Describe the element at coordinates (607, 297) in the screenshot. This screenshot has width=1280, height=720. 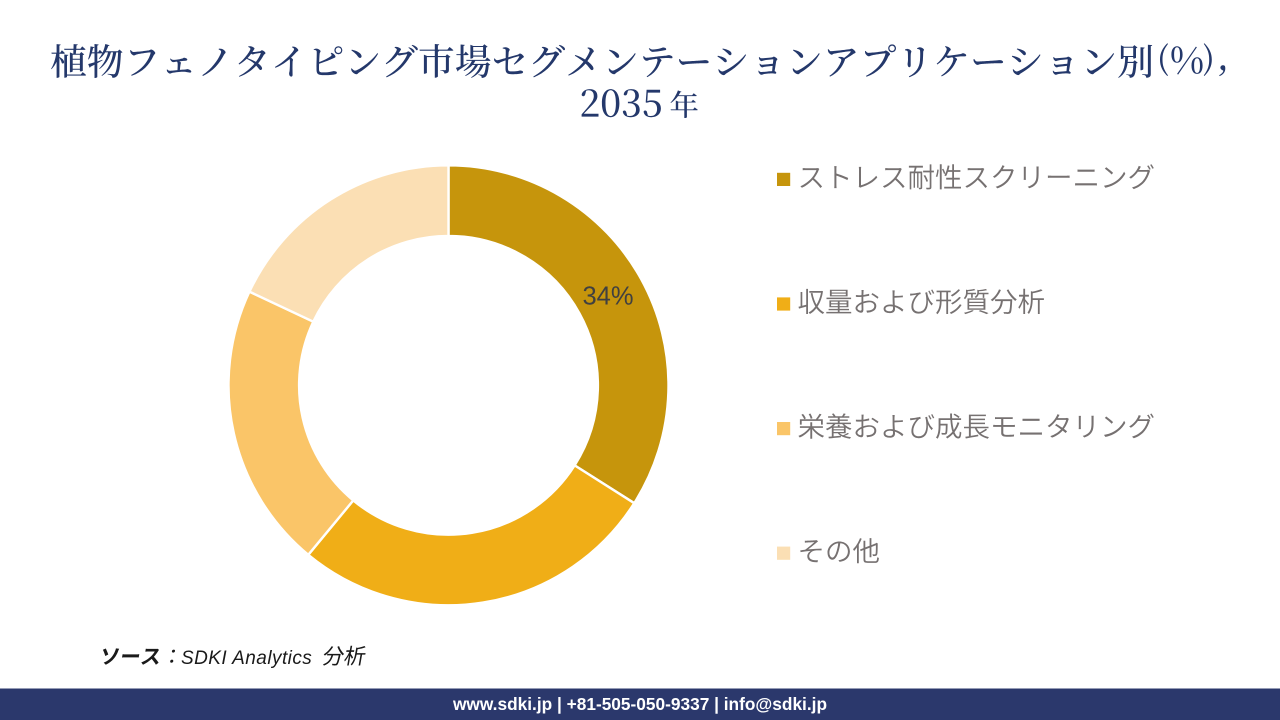
I see `svg-text: 34%` at that location.